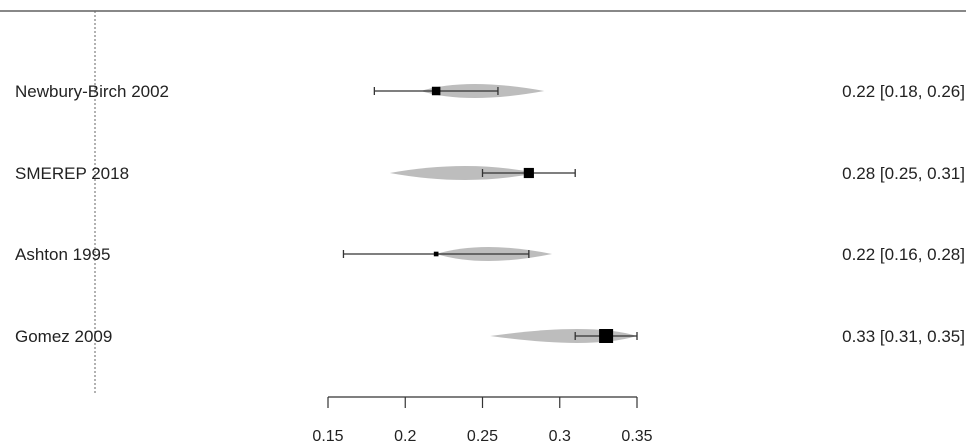  Describe the element at coordinates (636, 436) in the screenshot. I see `x-tick-label: 0.35` at that location.